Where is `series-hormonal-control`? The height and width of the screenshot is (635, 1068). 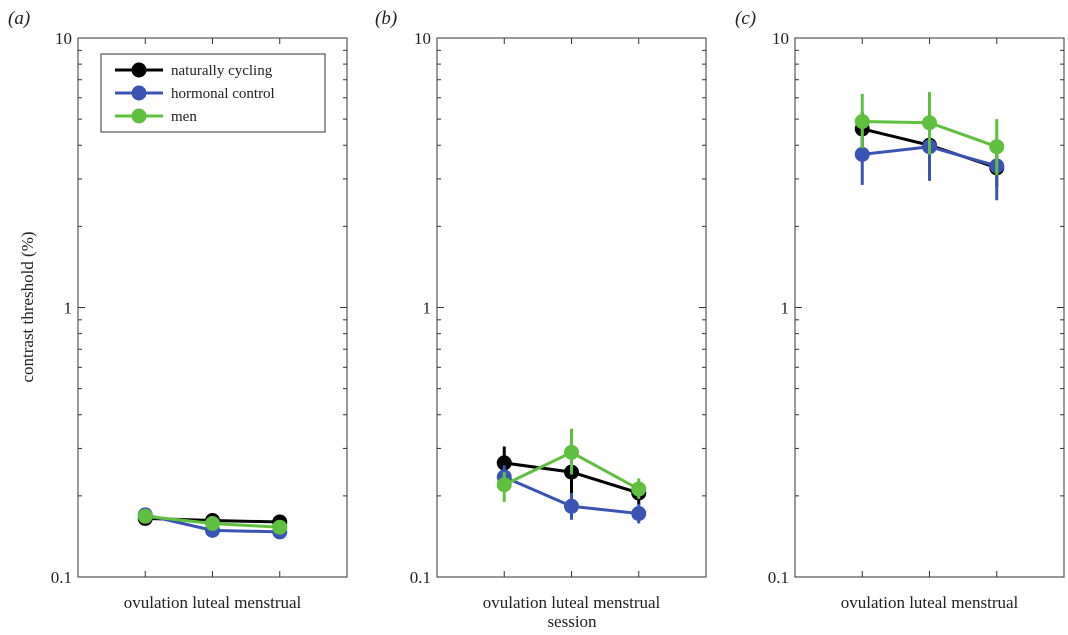 series-hormonal-control is located at coordinates (571, 494).